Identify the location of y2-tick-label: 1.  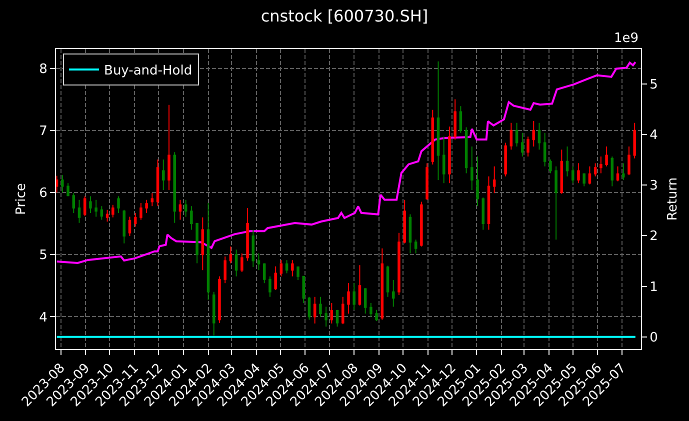
(654, 287).